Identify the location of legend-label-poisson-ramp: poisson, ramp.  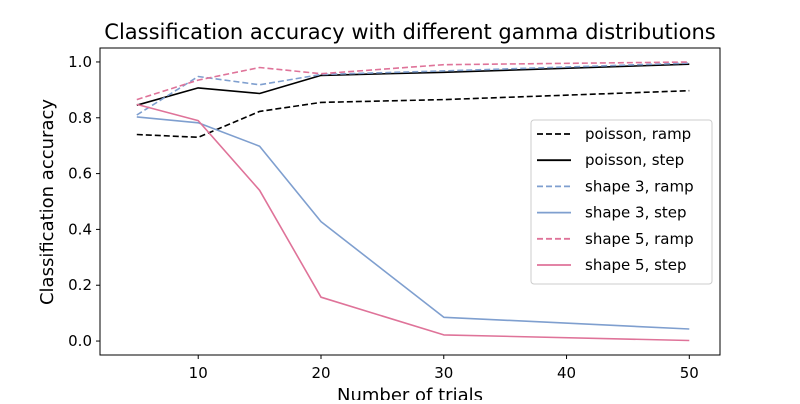
(638, 134).